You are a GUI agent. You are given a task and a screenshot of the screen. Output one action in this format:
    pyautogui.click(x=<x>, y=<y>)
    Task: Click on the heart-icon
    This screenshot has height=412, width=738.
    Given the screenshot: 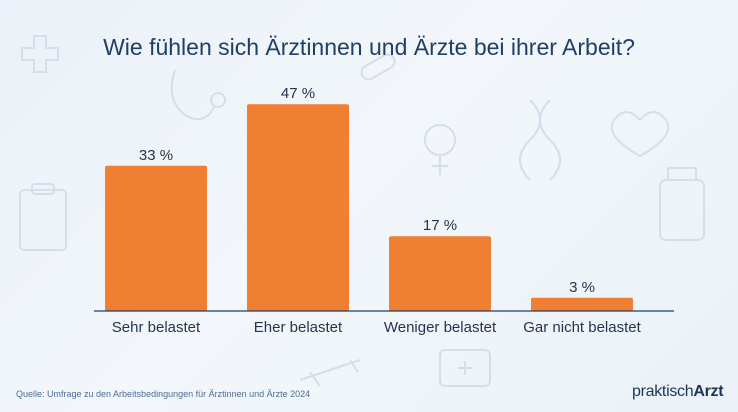 What is the action you would take?
    pyautogui.click(x=640, y=134)
    